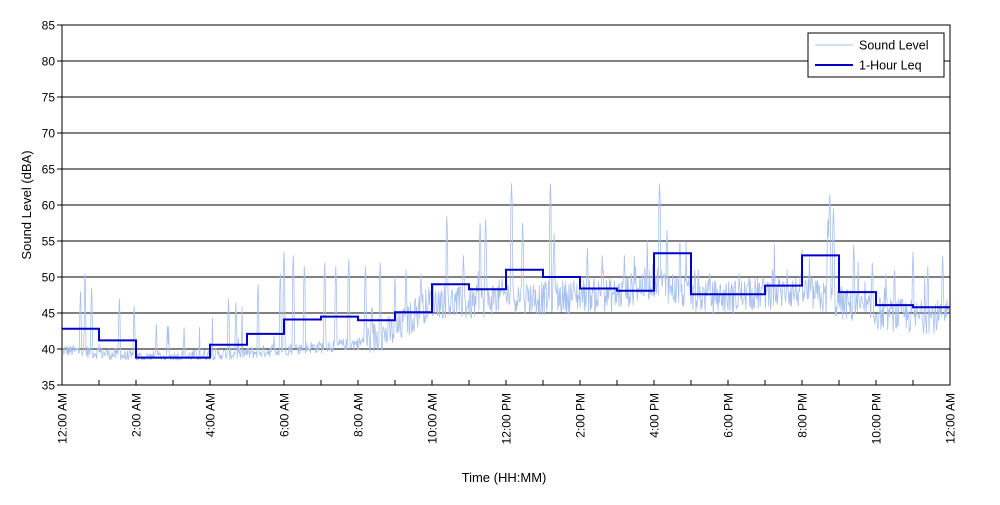  What do you see at coordinates (655, 415) in the screenshot?
I see `x-tick-label-8: 4:00 PM` at bounding box center [655, 415].